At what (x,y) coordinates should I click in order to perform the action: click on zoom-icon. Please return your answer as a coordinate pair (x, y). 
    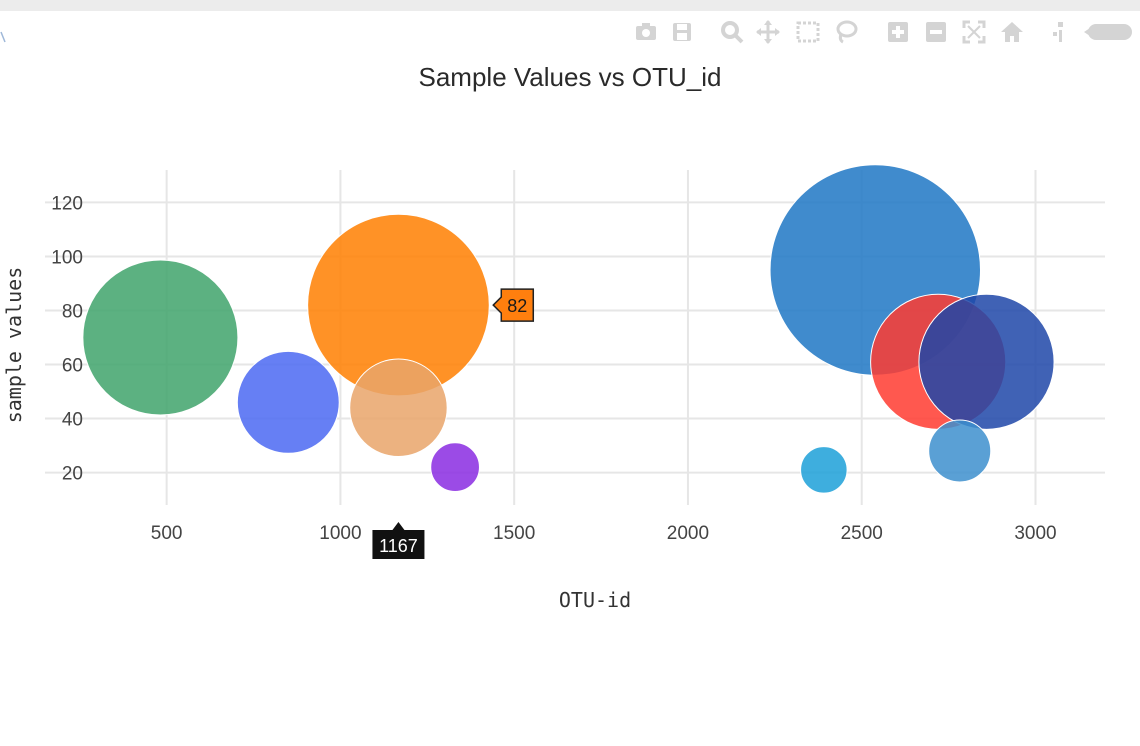
    Looking at the image, I should click on (732, 32).